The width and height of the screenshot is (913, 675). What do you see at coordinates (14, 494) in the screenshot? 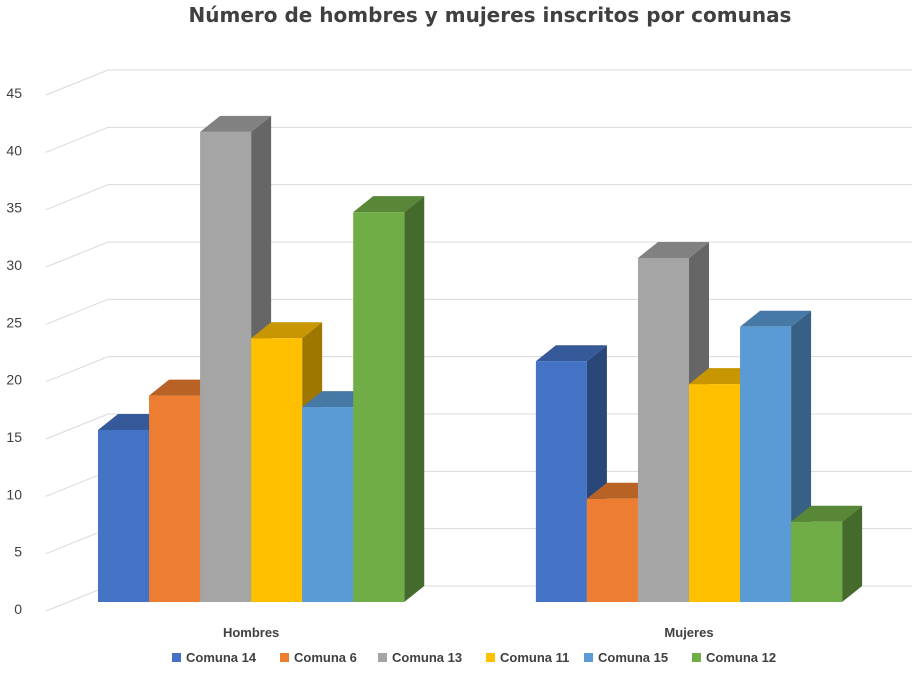
I see `y-tick-label: 10` at bounding box center [14, 494].